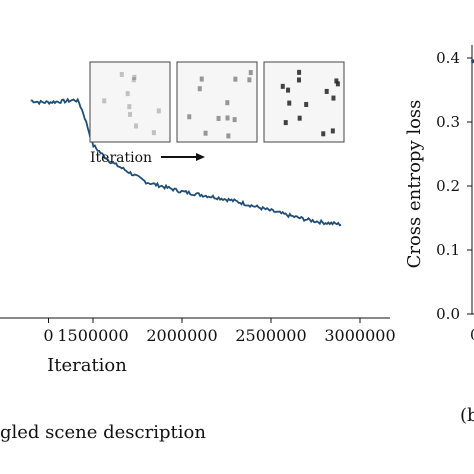 The image size is (474, 474). Describe the element at coordinates (219, 331) in the screenshot. I see `left-x-ticks: 0 1500000 2000000 2500000 3000000` at that location.